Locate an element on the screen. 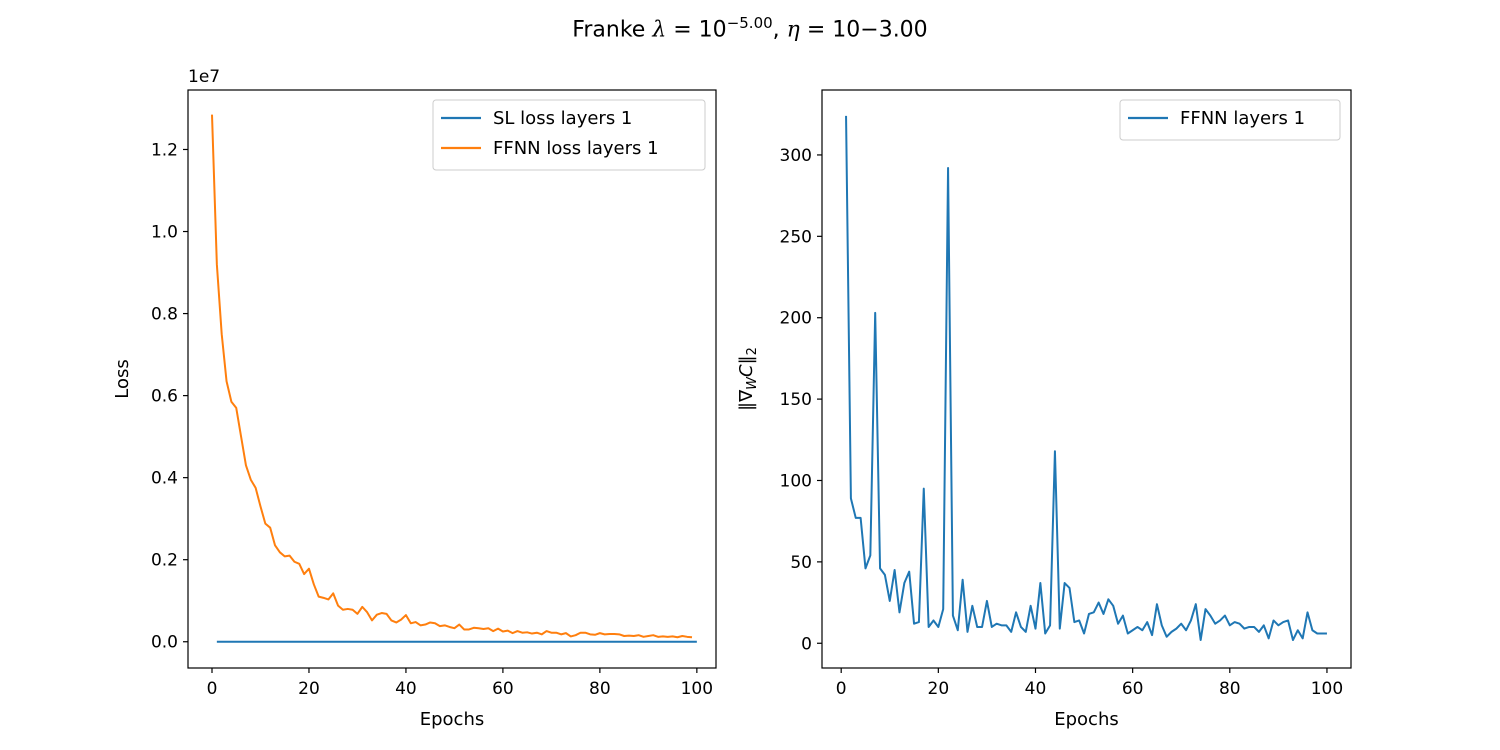 The height and width of the screenshot is (750, 1500). y-tick-label-0-6: 1.2 is located at coordinates (164, 150).